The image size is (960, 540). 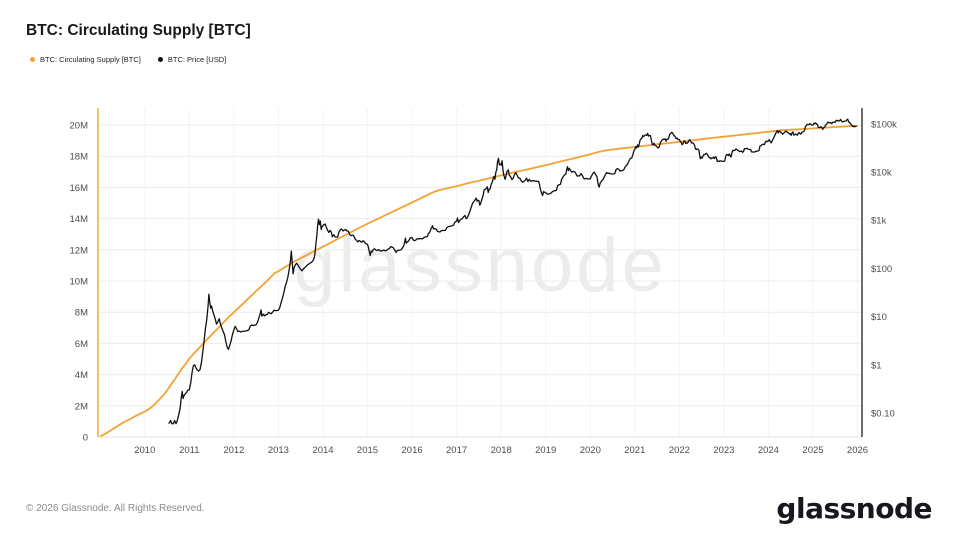 What do you see at coordinates (85, 438) in the screenshot?
I see `left-tick-label: 0` at bounding box center [85, 438].